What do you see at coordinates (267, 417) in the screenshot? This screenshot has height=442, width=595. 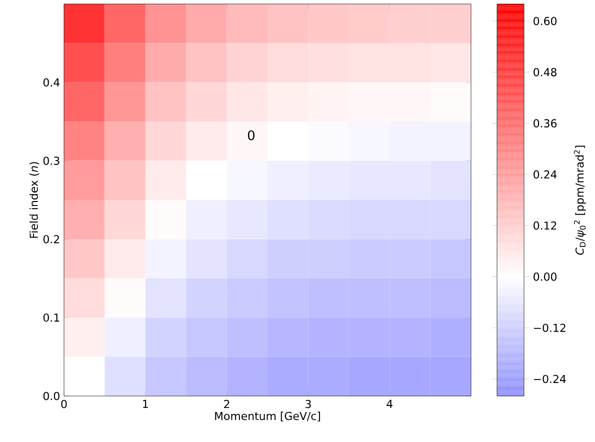 I see `x-axis-title: Momentum [GeV/c]` at bounding box center [267, 417].